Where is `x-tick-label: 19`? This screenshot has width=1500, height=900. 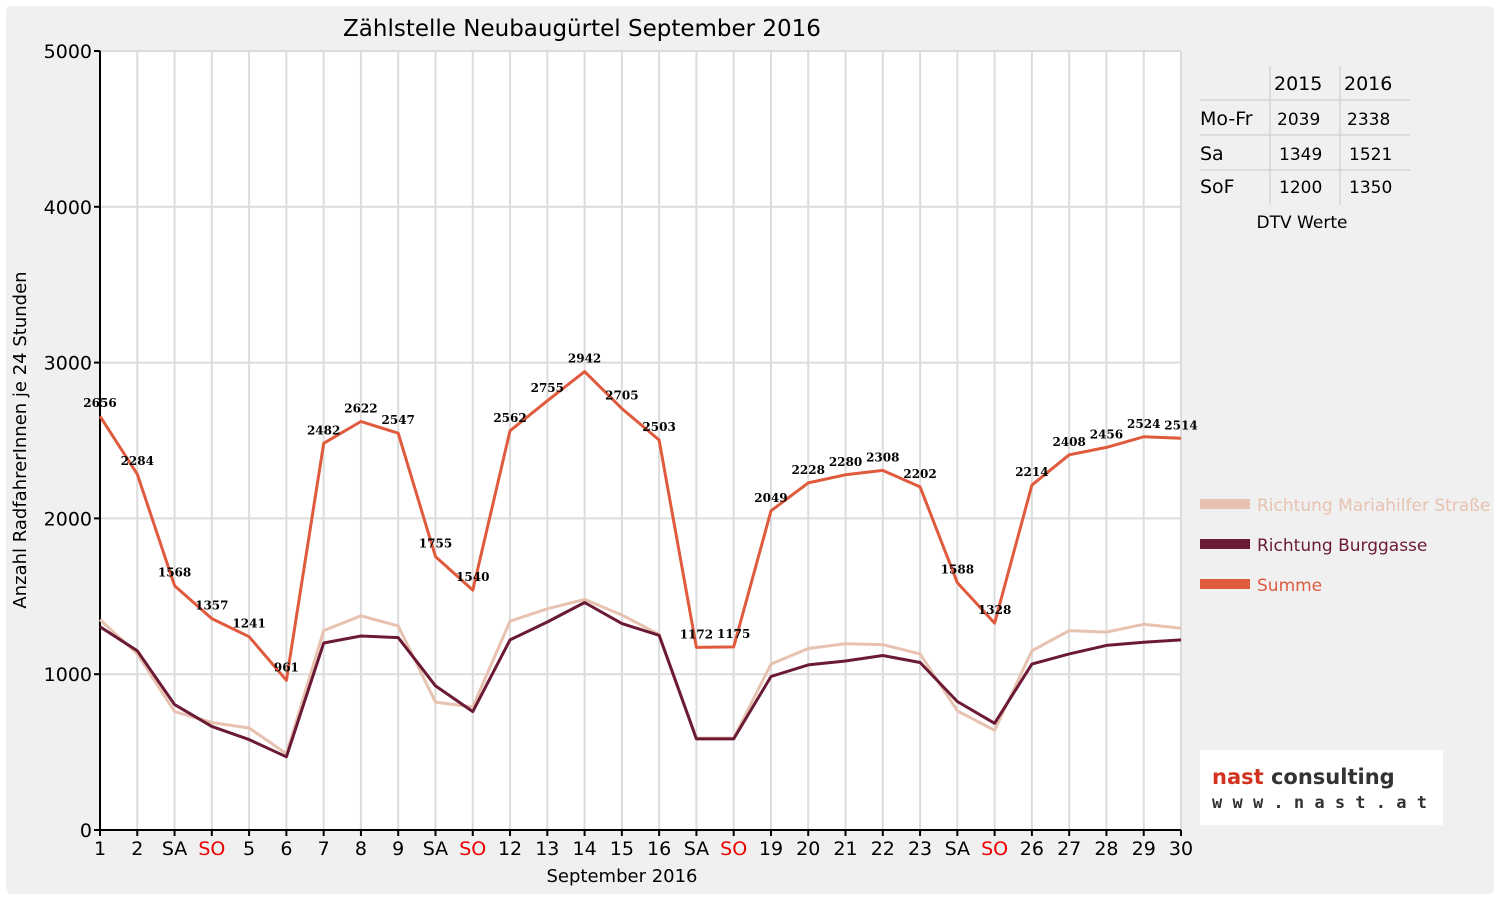
x-tick-label: 19 is located at coordinates (771, 849).